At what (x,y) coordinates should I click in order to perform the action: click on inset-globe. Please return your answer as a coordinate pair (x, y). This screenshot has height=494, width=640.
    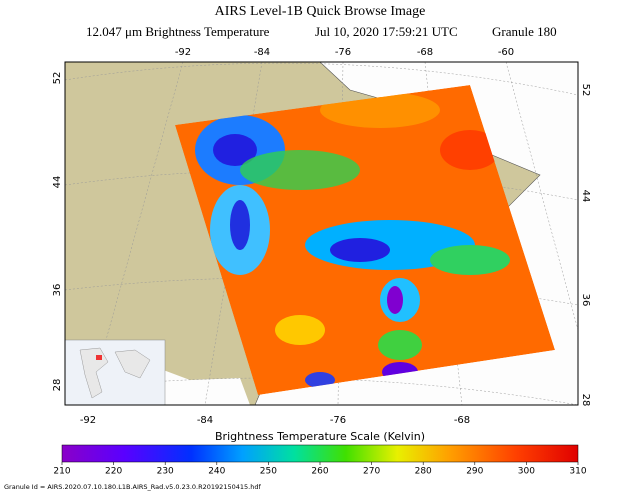
    Looking at the image, I should click on (115, 372).